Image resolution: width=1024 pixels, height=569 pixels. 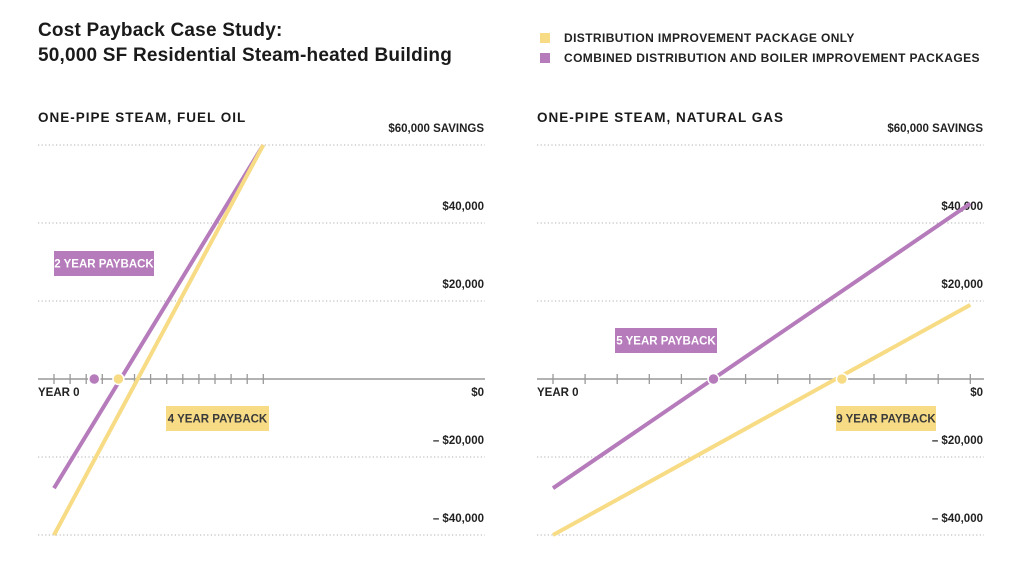 What do you see at coordinates (545, 58) in the screenshot?
I see `legend-swatch-combined` at bounding box center [545, 58].